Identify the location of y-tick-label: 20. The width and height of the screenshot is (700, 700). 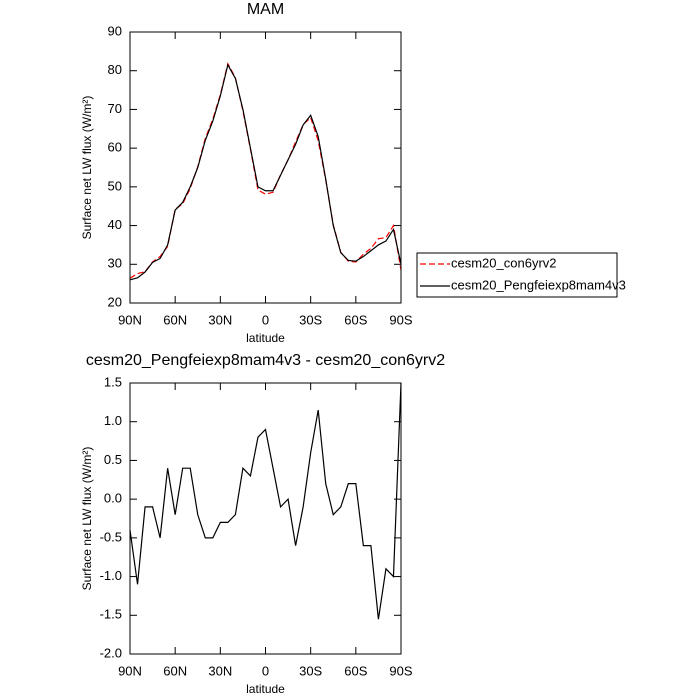
(115, 301).